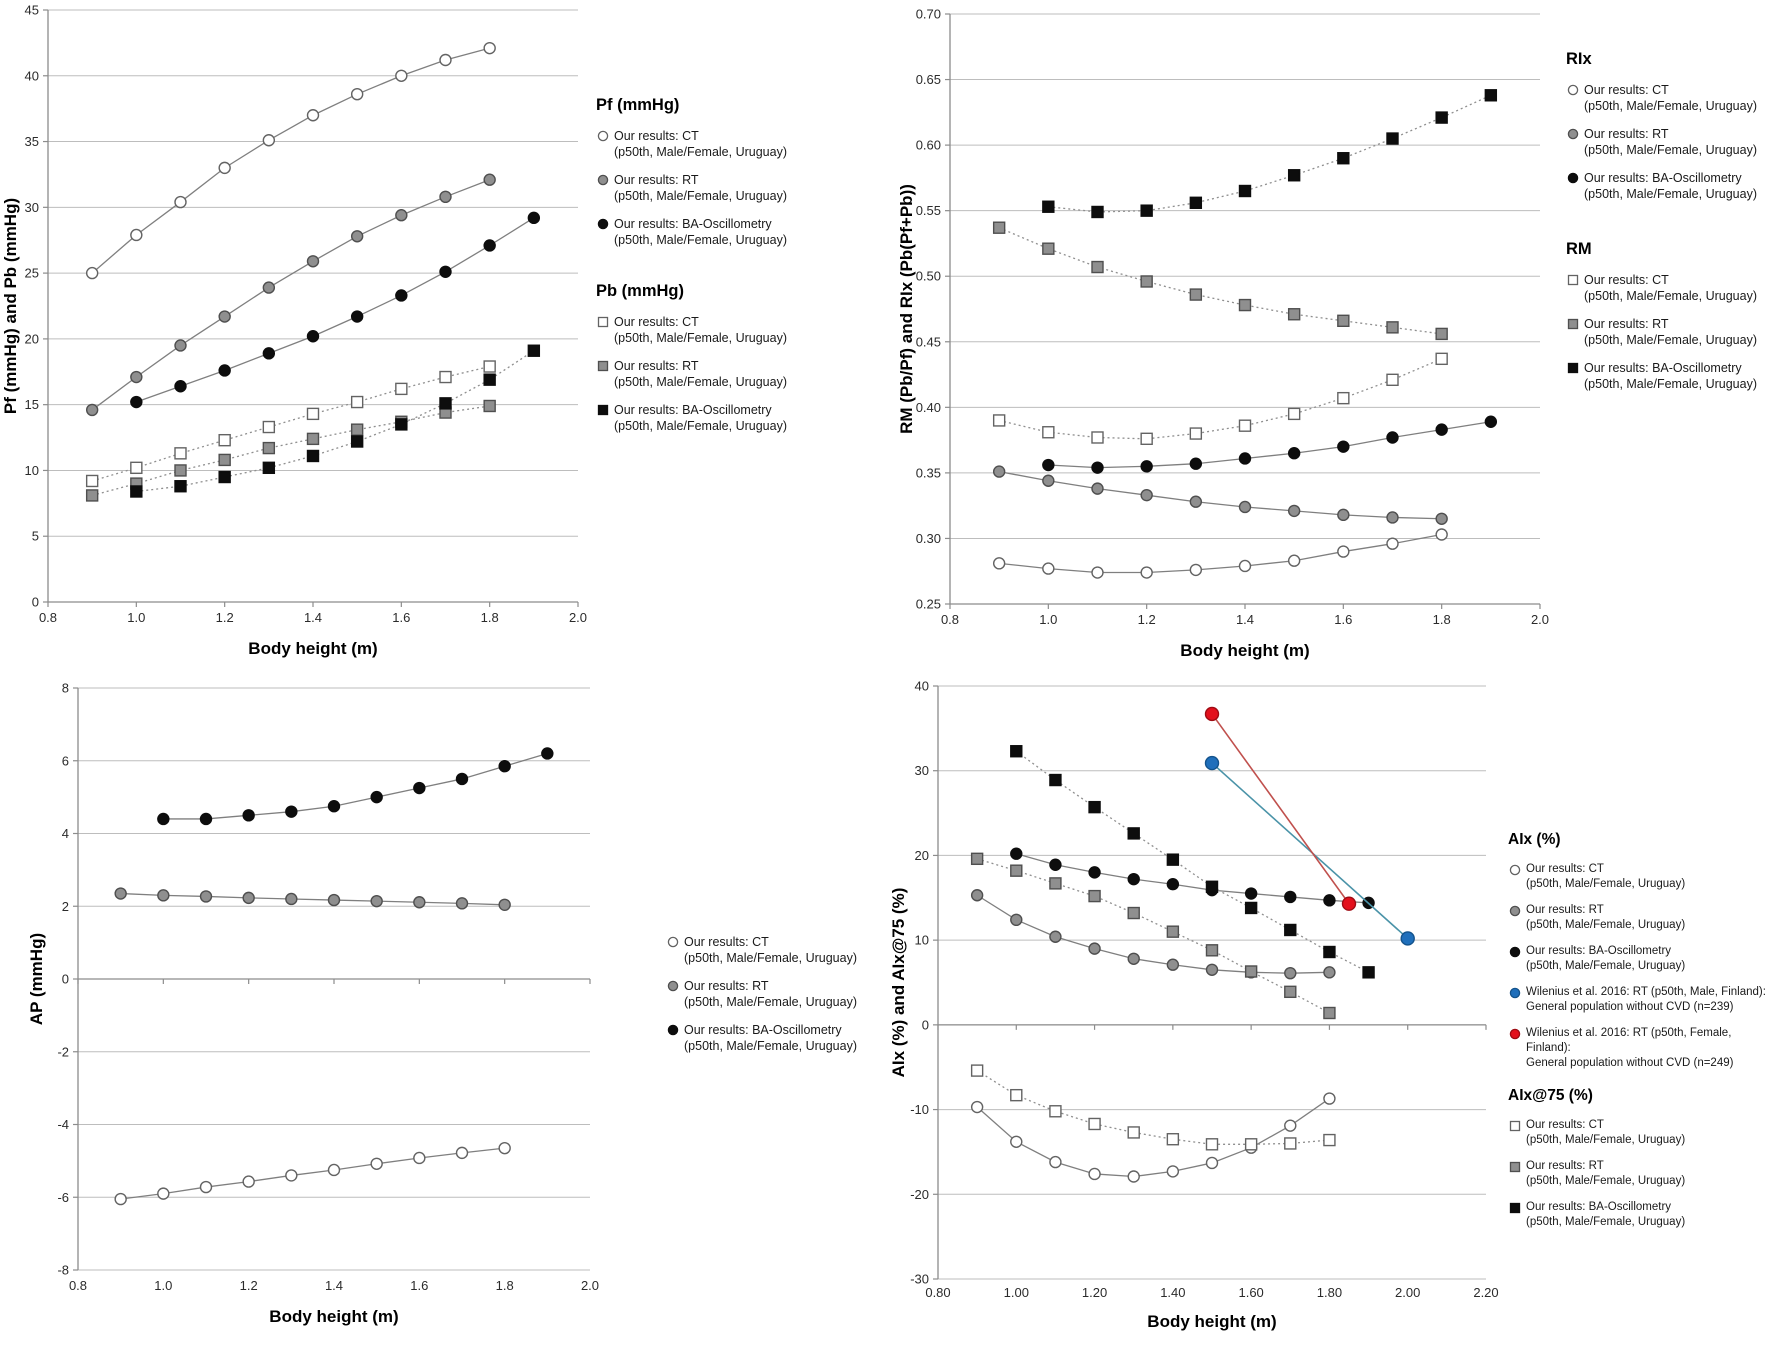 The height and width of the screenshot is (1345, 1772). I want to click on y-tick-label: 8, so click(65, 688).